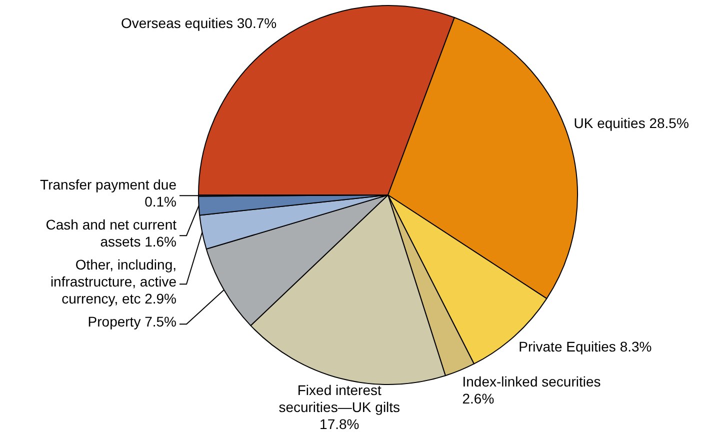 The width and height of the screenshot is (710, 443). I want to click on data-label: 2.6%, so click(478, 398).